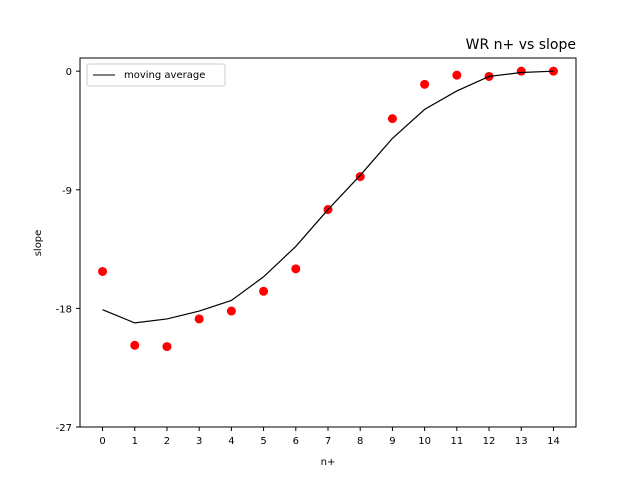 The width and height of the screenshot is (640, 480). What do you see at coordinates (67, 191) in the screenshot?
I see `y-tick-label: -9` at bounding box center [67, 191].